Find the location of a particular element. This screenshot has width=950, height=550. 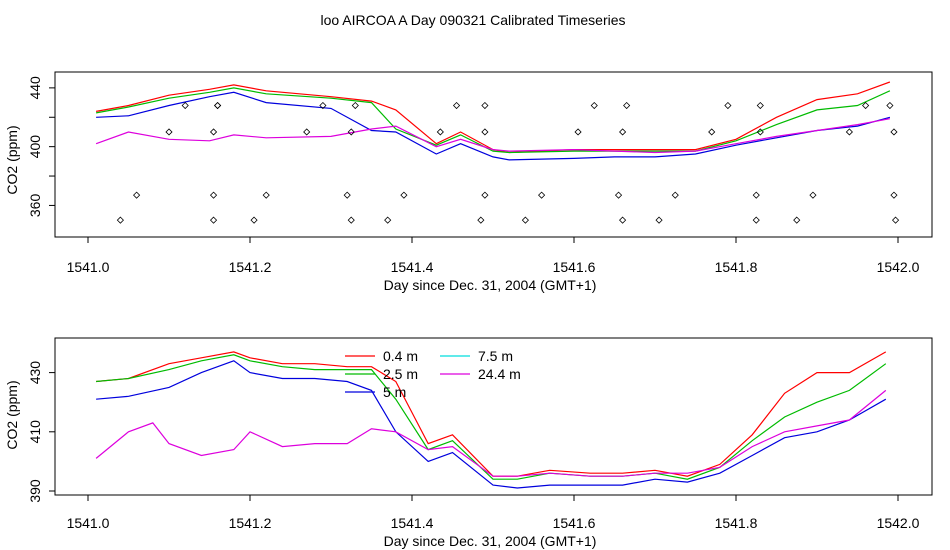

legend-label: 5 m is located at coordinates (394, 392).